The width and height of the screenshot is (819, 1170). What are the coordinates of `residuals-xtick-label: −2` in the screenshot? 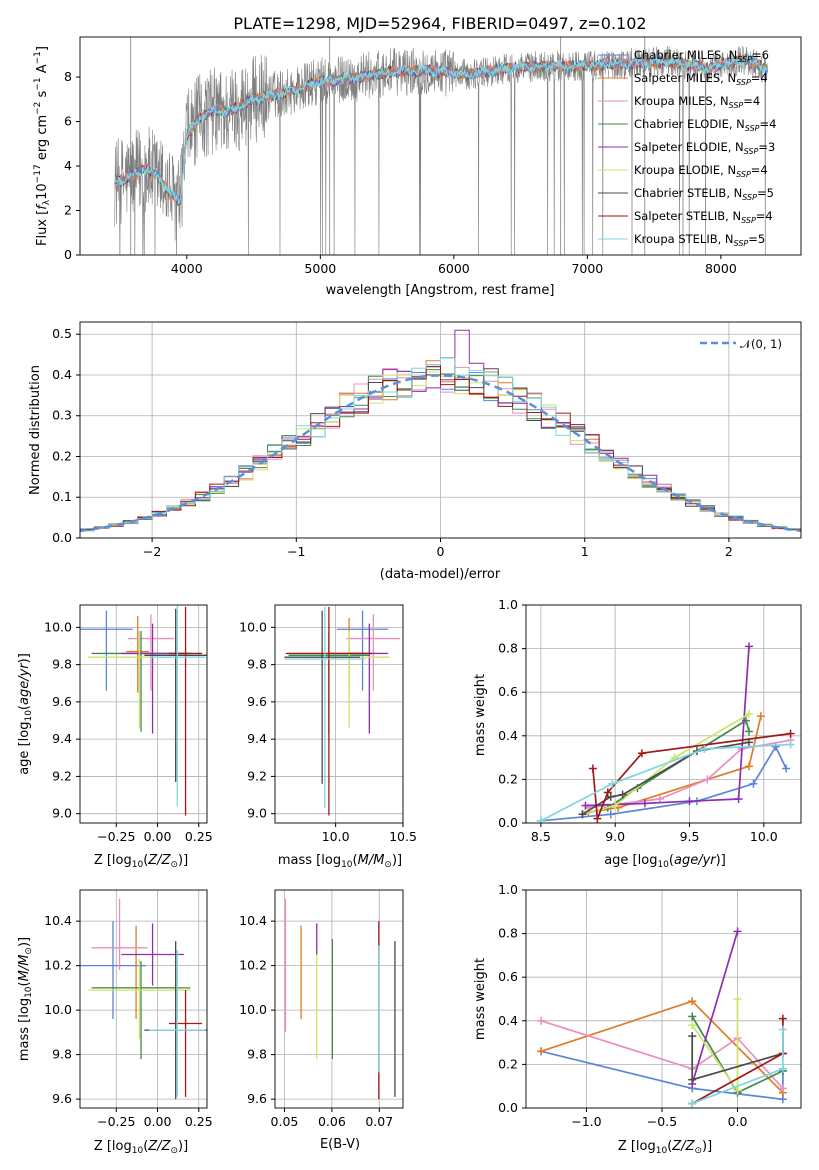 It's located at (152, 551).